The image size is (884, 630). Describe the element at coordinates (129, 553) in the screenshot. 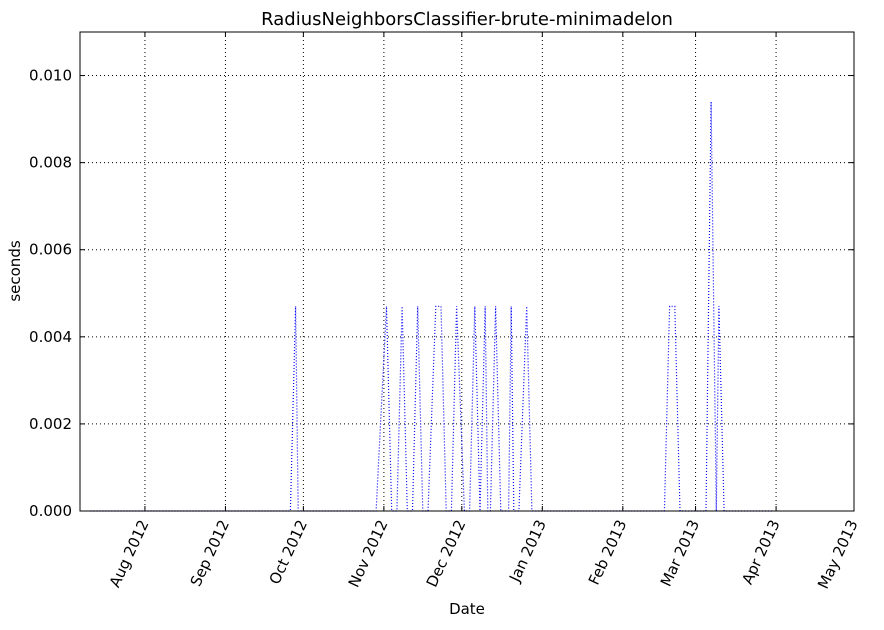

I see `x-tick-label: Aug 2012` at that location.